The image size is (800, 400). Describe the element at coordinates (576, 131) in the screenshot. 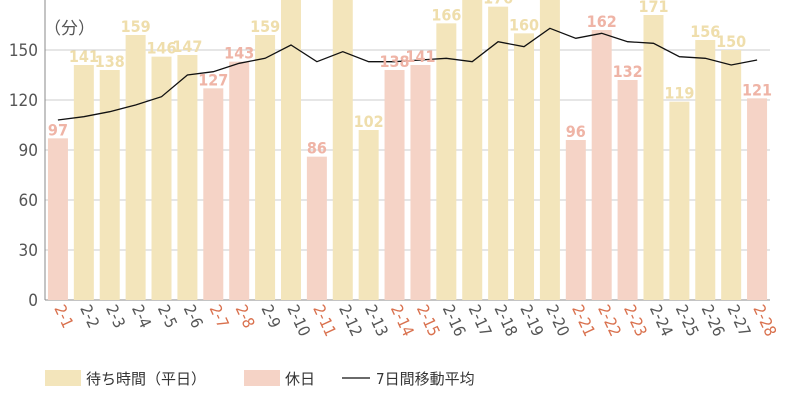

I see `data-label: 96` at that location.